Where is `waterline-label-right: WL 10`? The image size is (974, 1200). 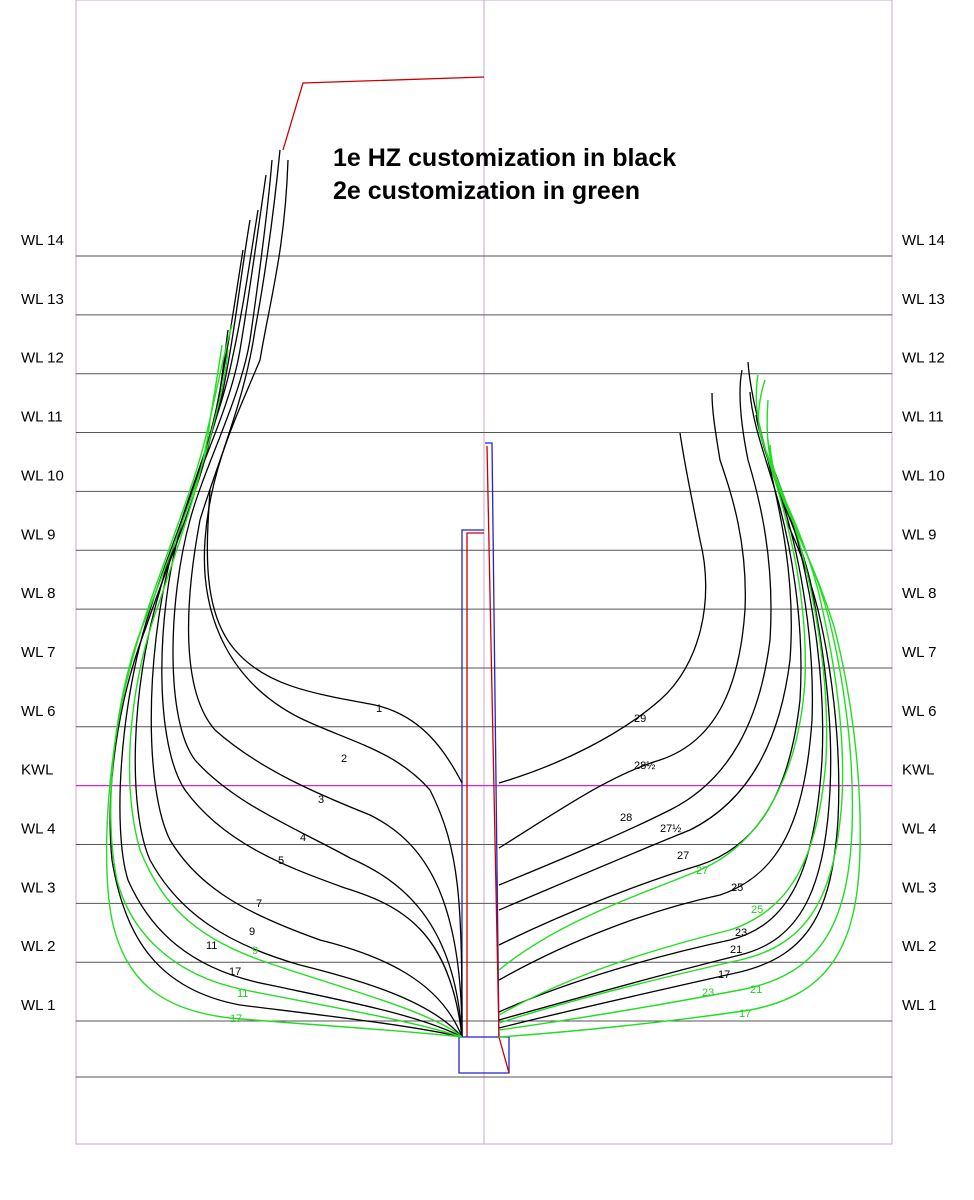 waterline-label-right: WL 10 is located at coordinates (923, 475).